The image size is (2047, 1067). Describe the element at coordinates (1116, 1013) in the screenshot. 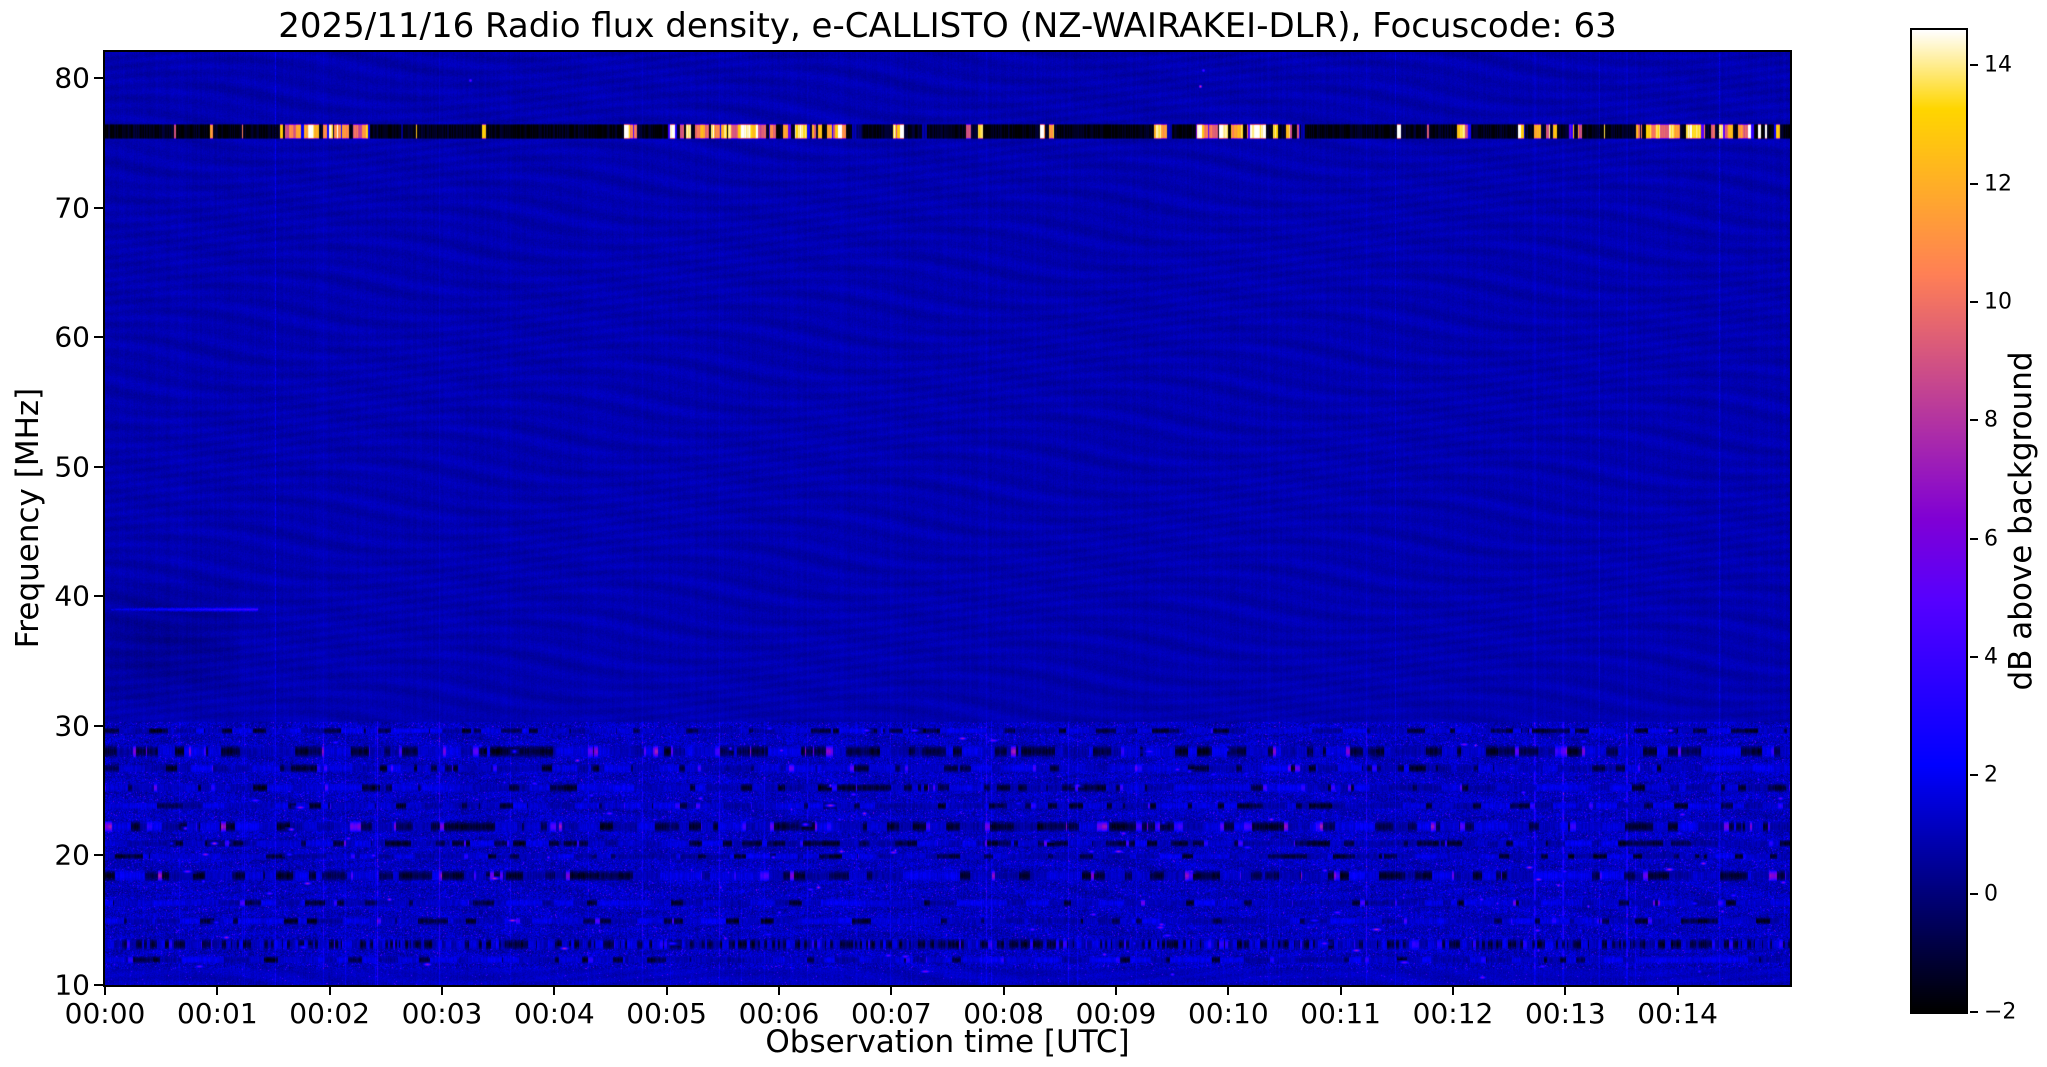

I see `x-tick-label: 00:09` at that location.